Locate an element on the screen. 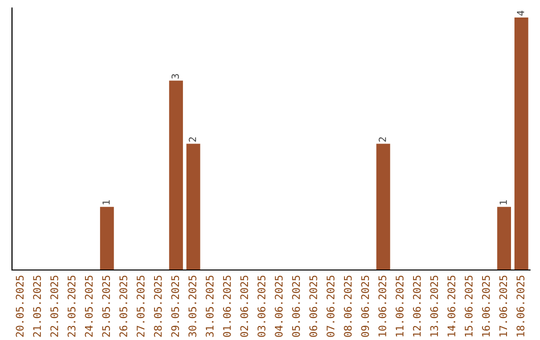 This screenshot has width=540, height=340. x-tick-label: 10.06.2025 is located at coordinates (382, 306).